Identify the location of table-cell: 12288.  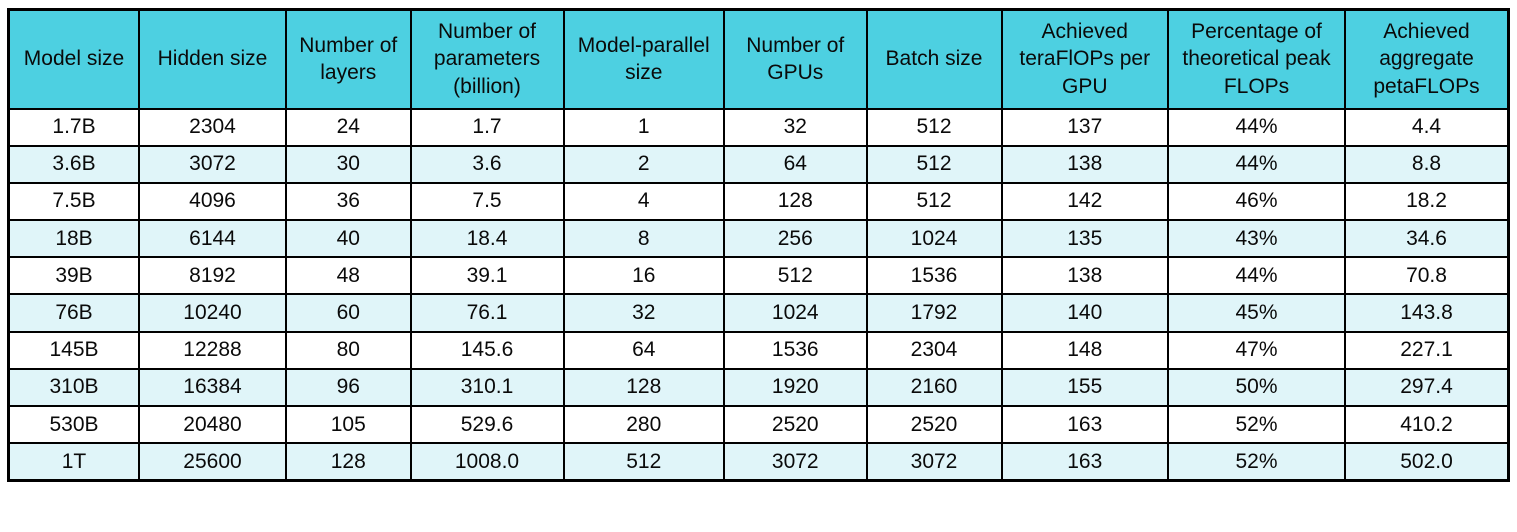
(212, 350).